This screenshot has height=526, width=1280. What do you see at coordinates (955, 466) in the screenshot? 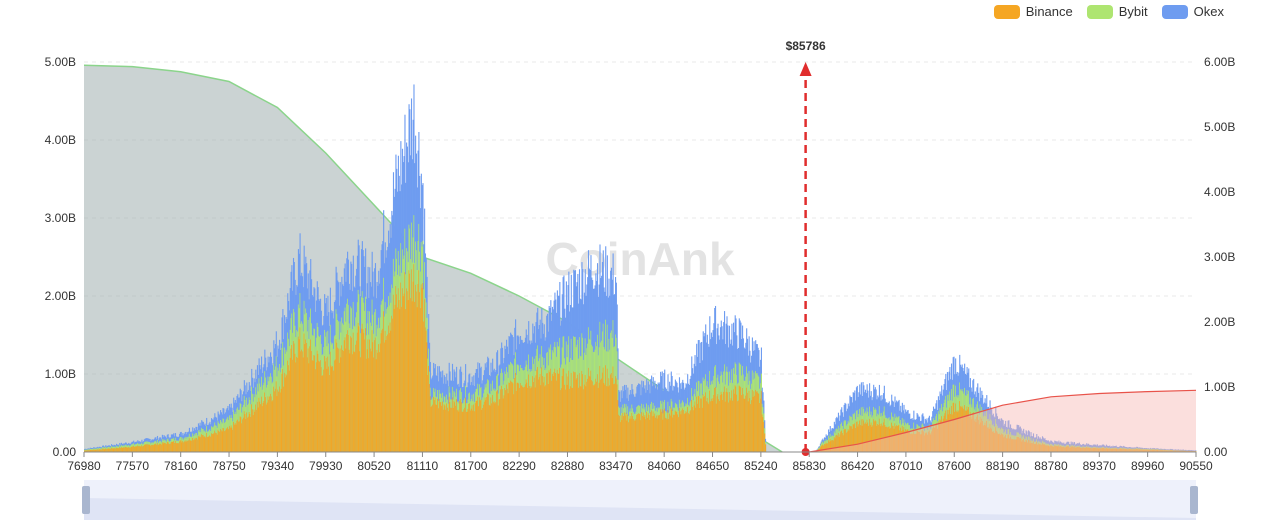
I see `x-tick-label: 87600` at bounding box center [955, 466].